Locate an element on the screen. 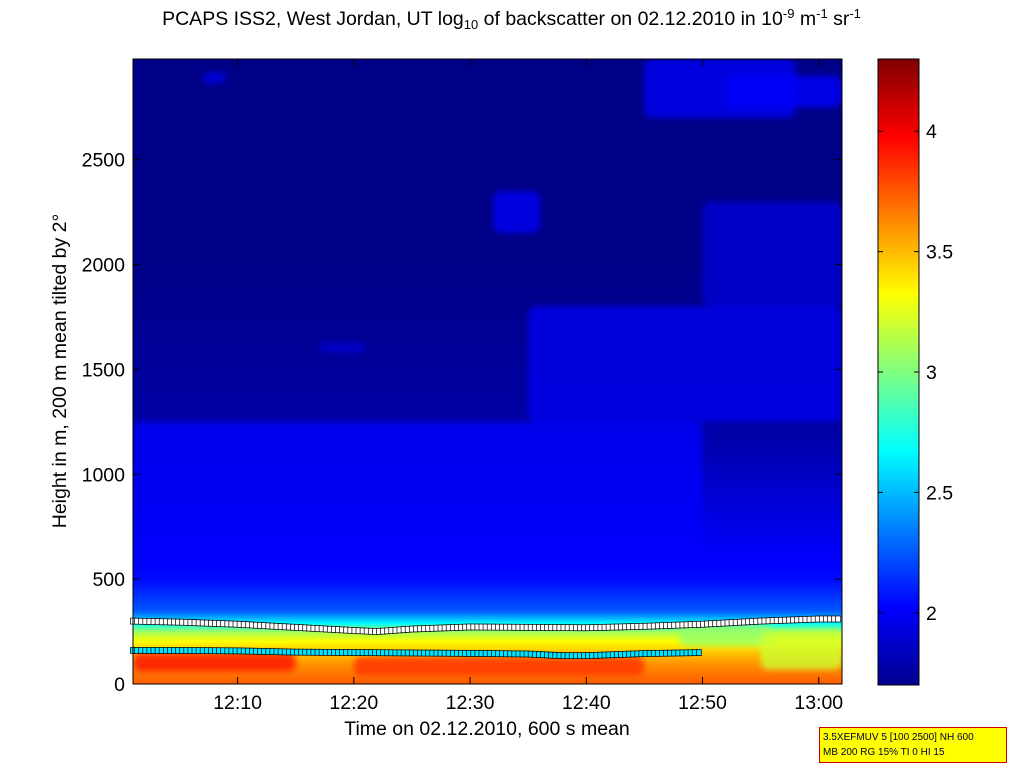  info-line-1: 3.5XEFMUV 5 [100 2500] NH 600 is located at coordinates (898, 737).